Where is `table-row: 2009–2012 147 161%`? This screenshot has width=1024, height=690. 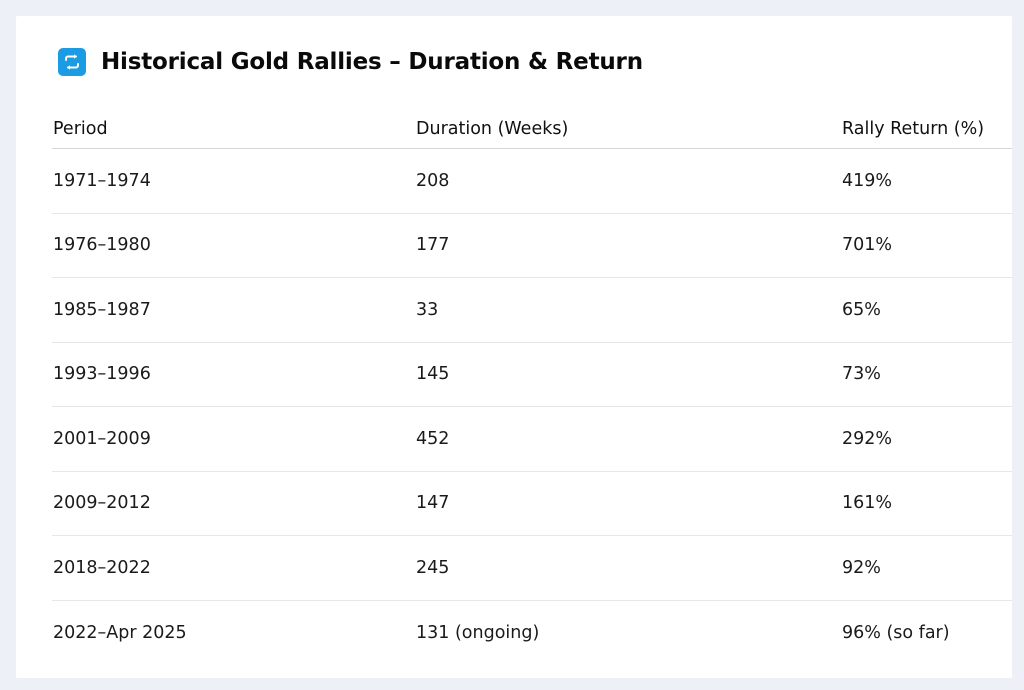
table-row: 2009–2012 147 161% is located at coordinates (532, 504).